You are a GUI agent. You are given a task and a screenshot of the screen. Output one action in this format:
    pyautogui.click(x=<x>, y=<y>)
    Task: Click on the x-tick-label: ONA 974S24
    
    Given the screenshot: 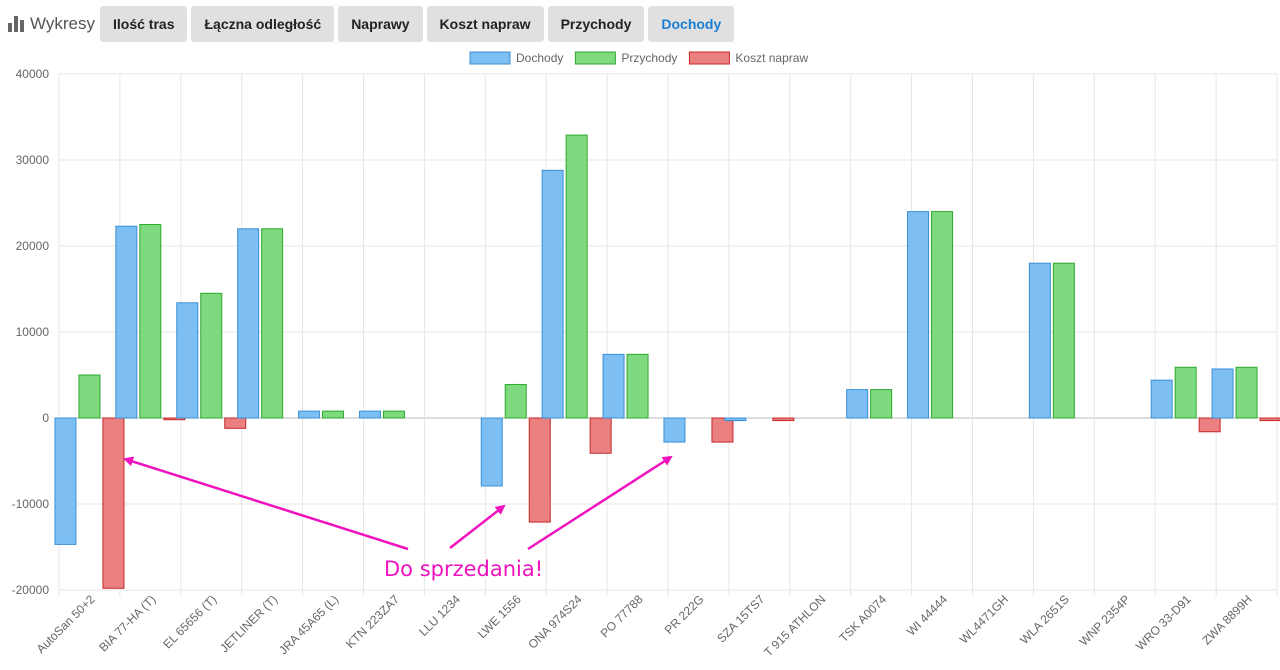 What is the action you would take?
    pyautogui.click(x=555, y=622)
    